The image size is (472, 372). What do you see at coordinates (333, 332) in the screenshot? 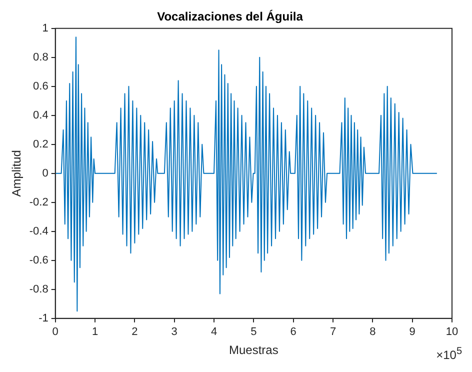
I see `x-tick-label: 7` at bounding box center [333, 332].